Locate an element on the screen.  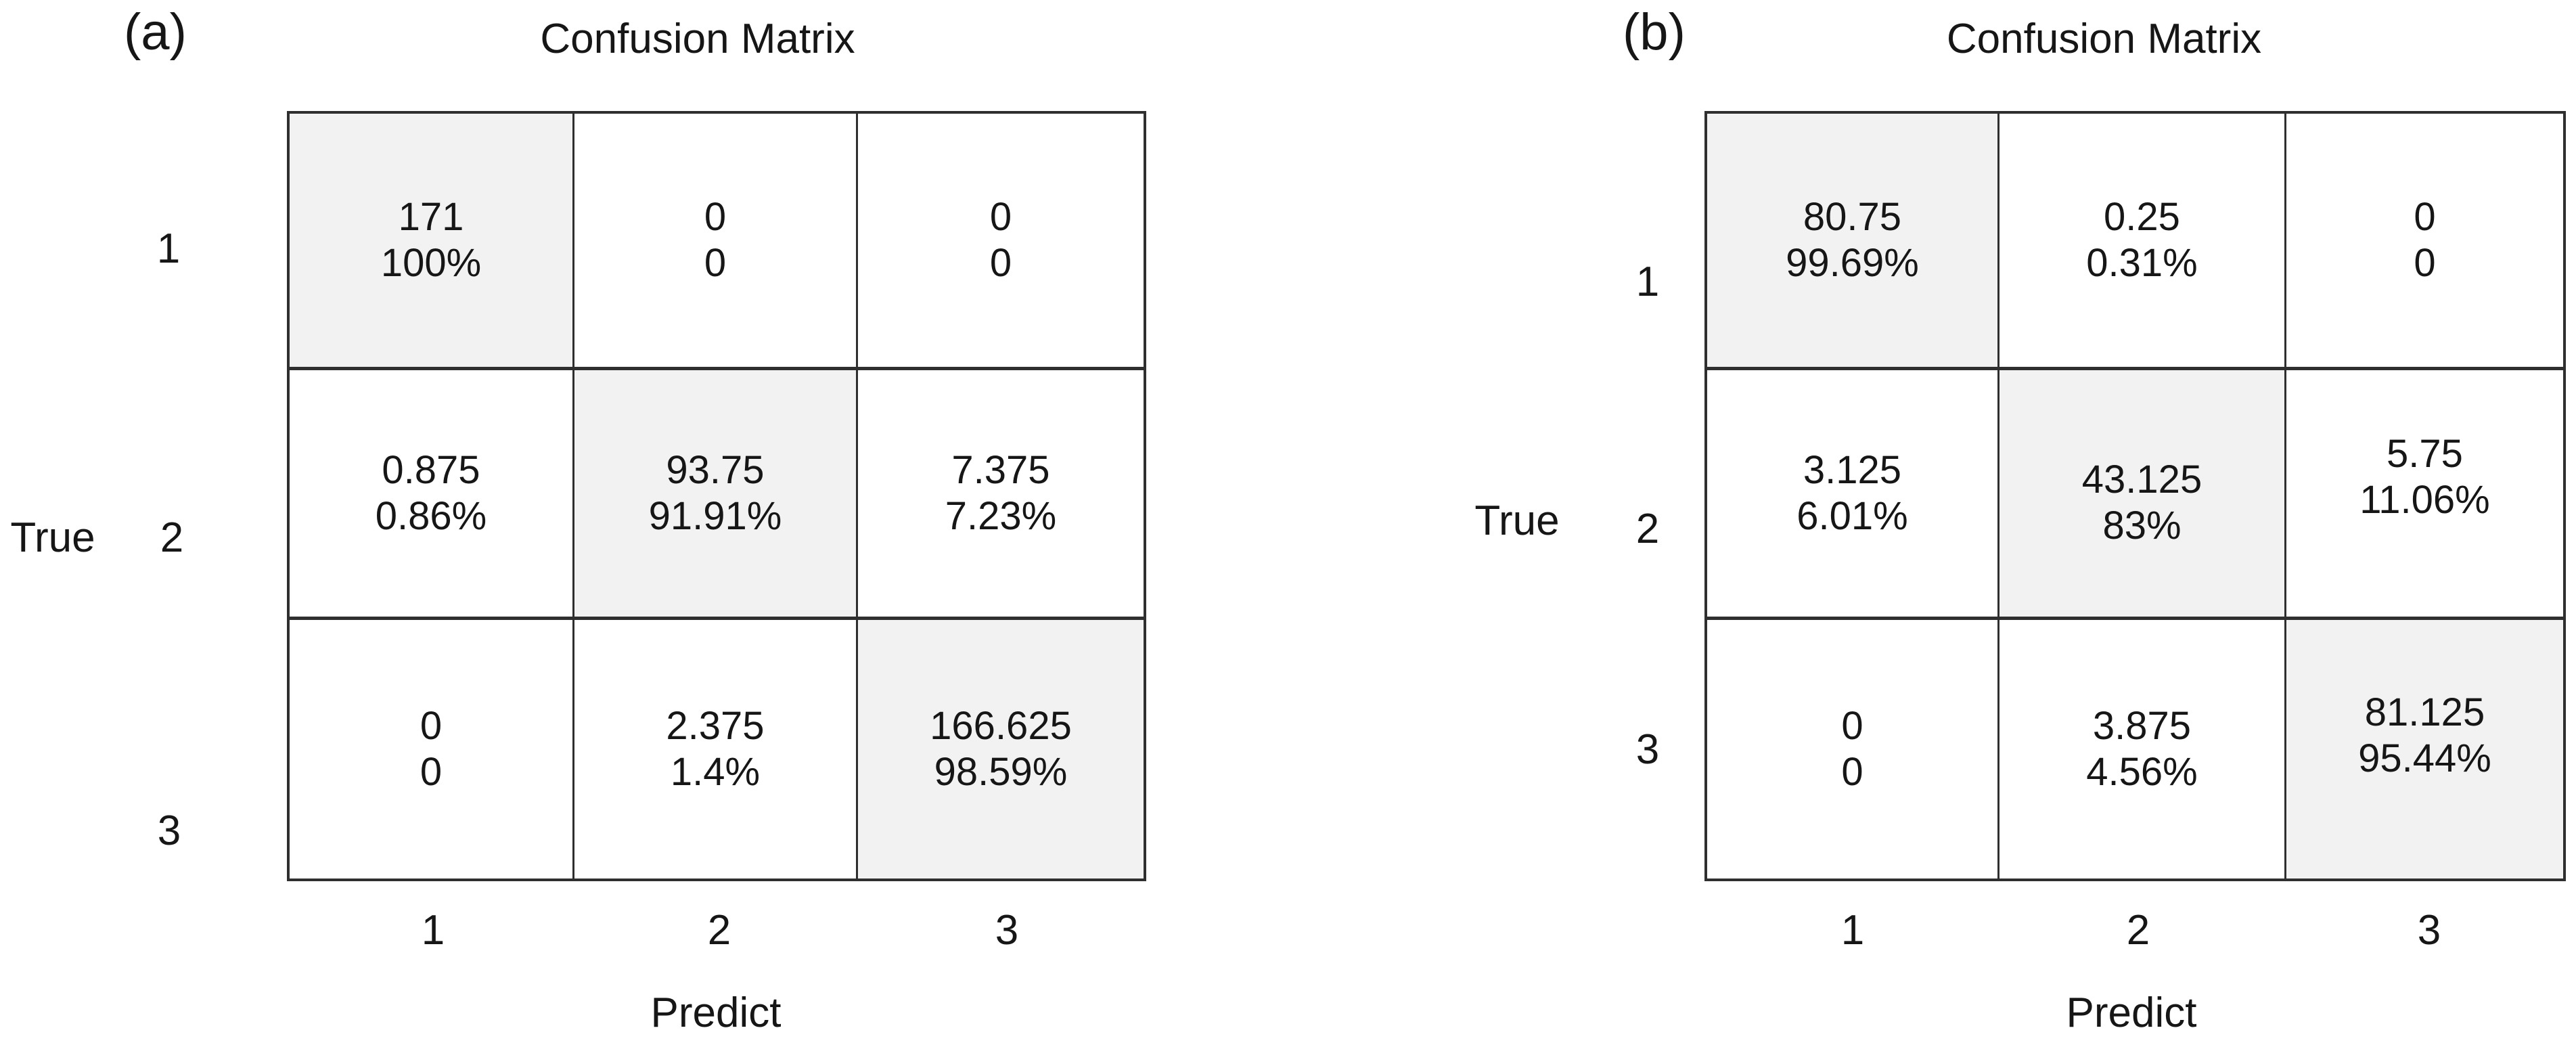
cell-percent: 0.31% is located at coordinates (2142, 263).